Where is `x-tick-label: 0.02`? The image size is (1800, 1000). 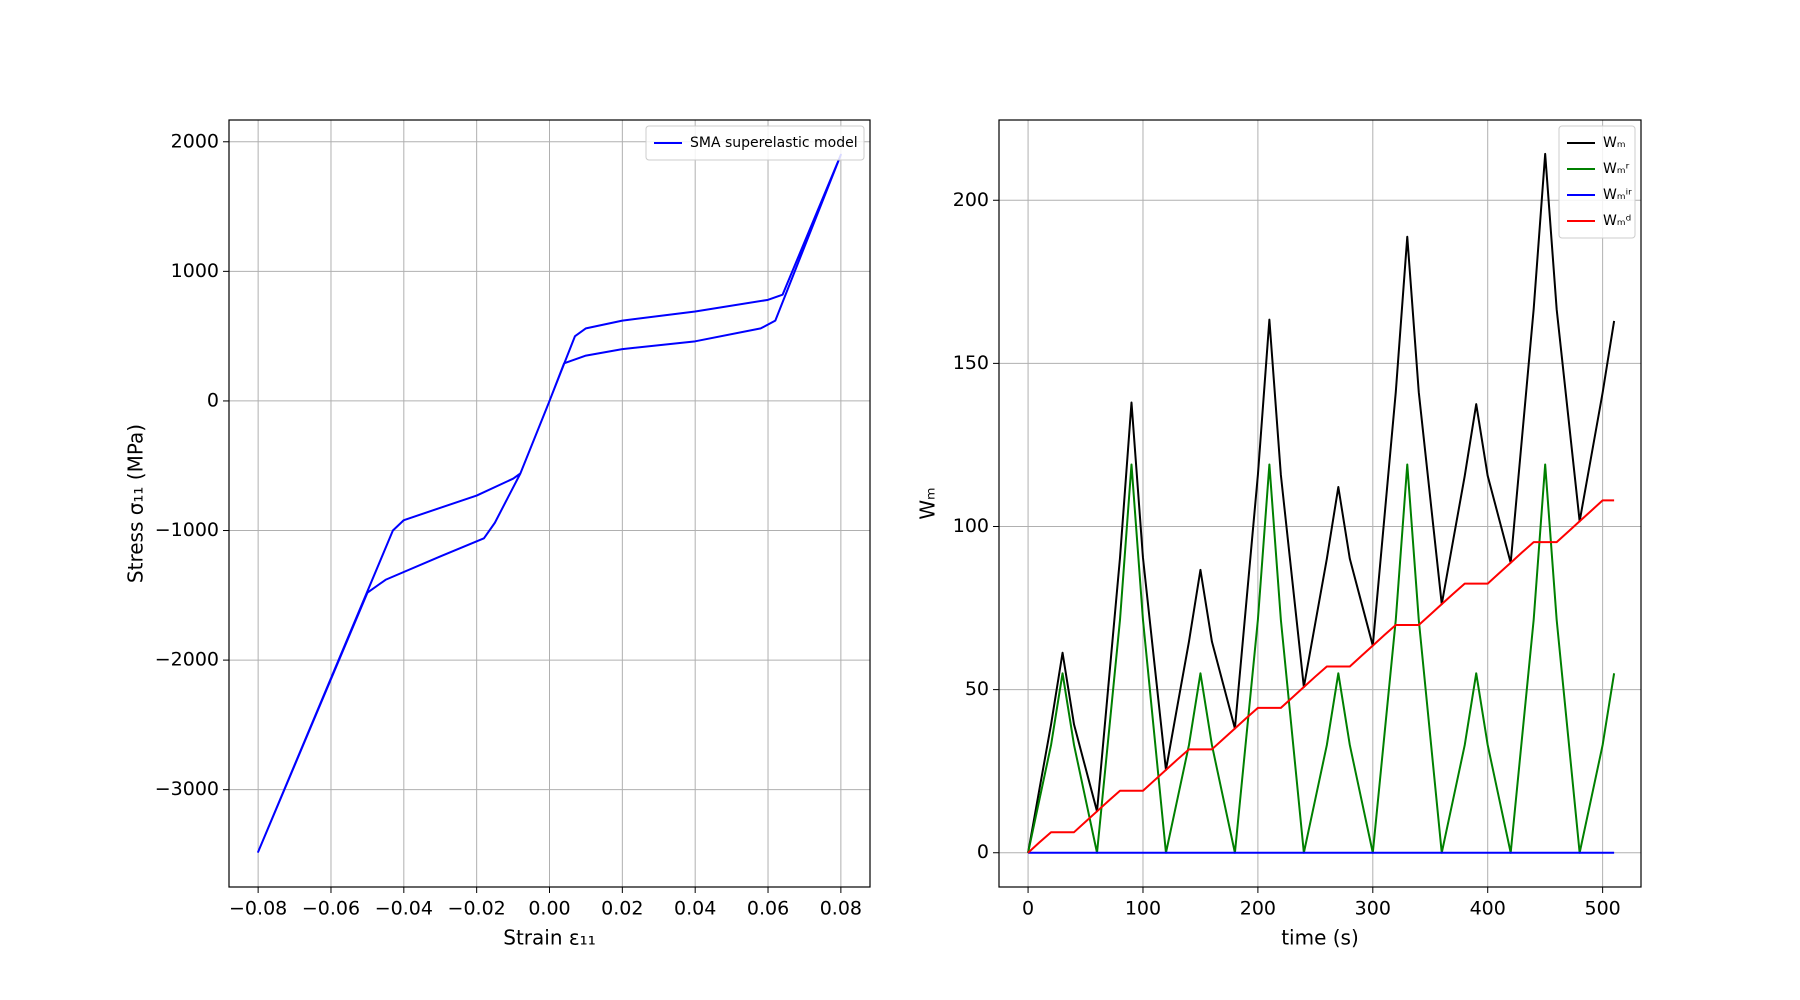 x-tick-label: 0.02 is located at coordinates (622, 909).